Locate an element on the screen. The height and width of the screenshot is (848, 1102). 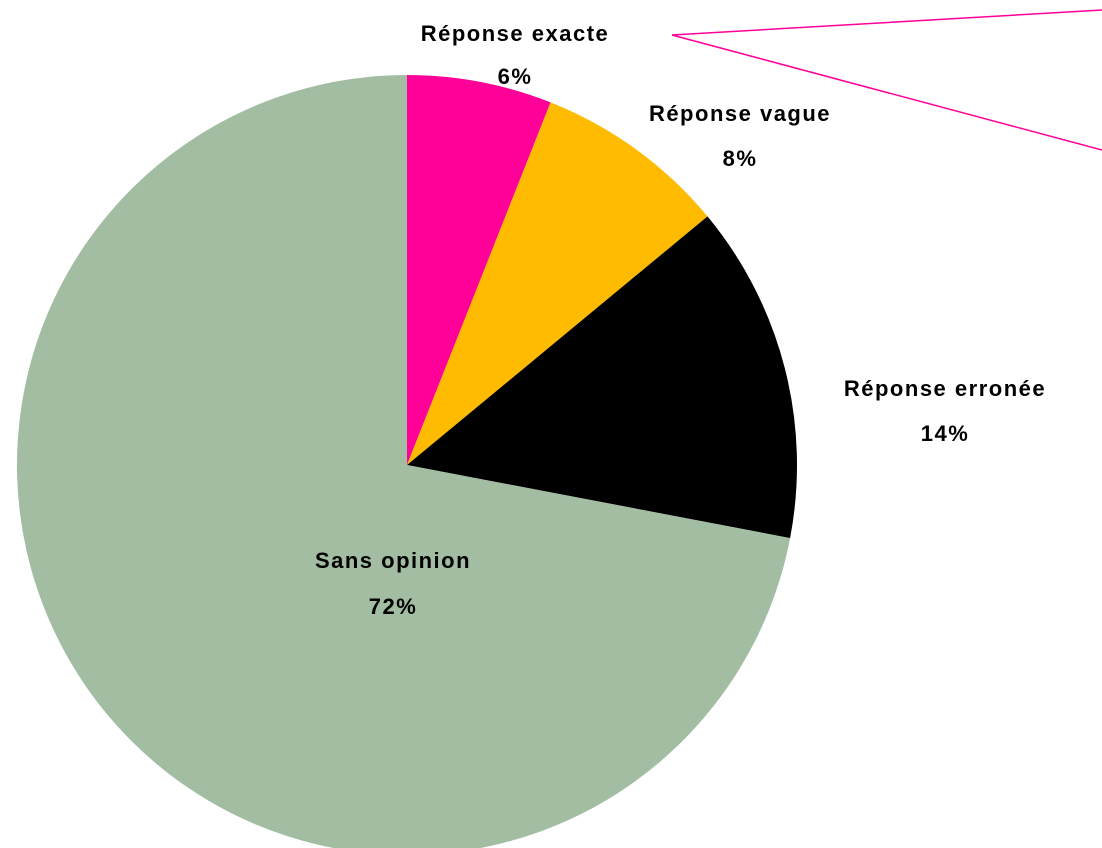
slice-label: Sans opinion is located at coordinates (393, 560).